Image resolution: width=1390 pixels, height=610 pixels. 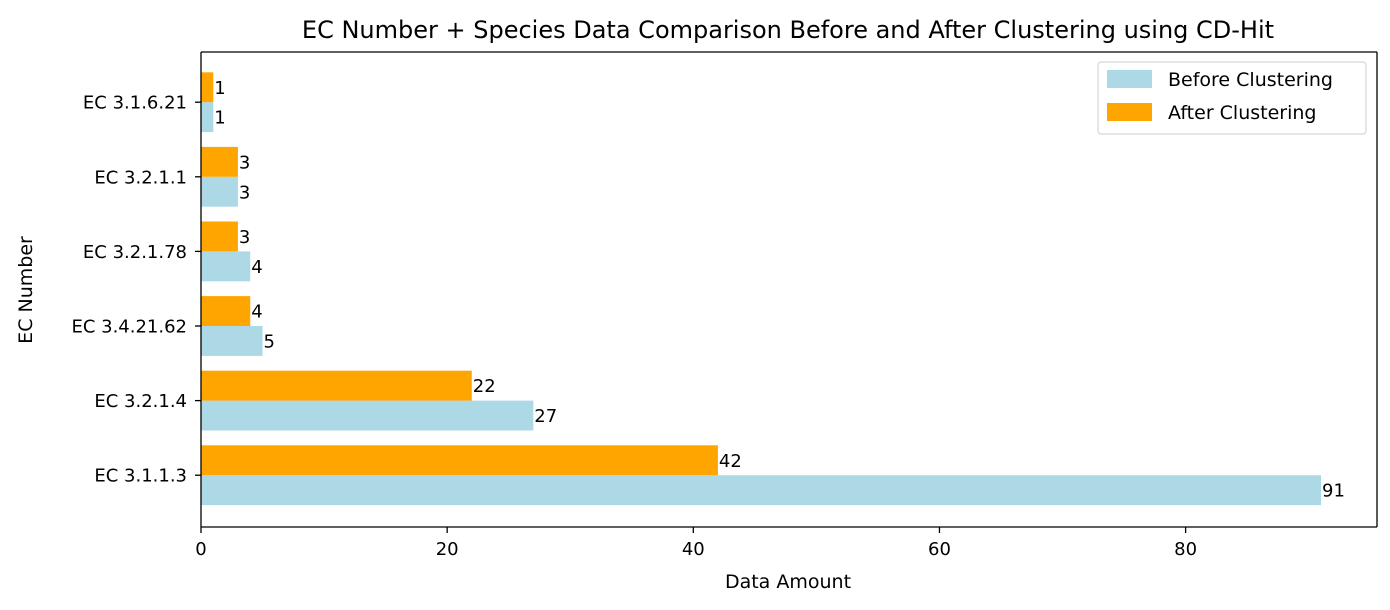 I want to click on bar-before--3-1-6-21, so click(x=207, y=117).